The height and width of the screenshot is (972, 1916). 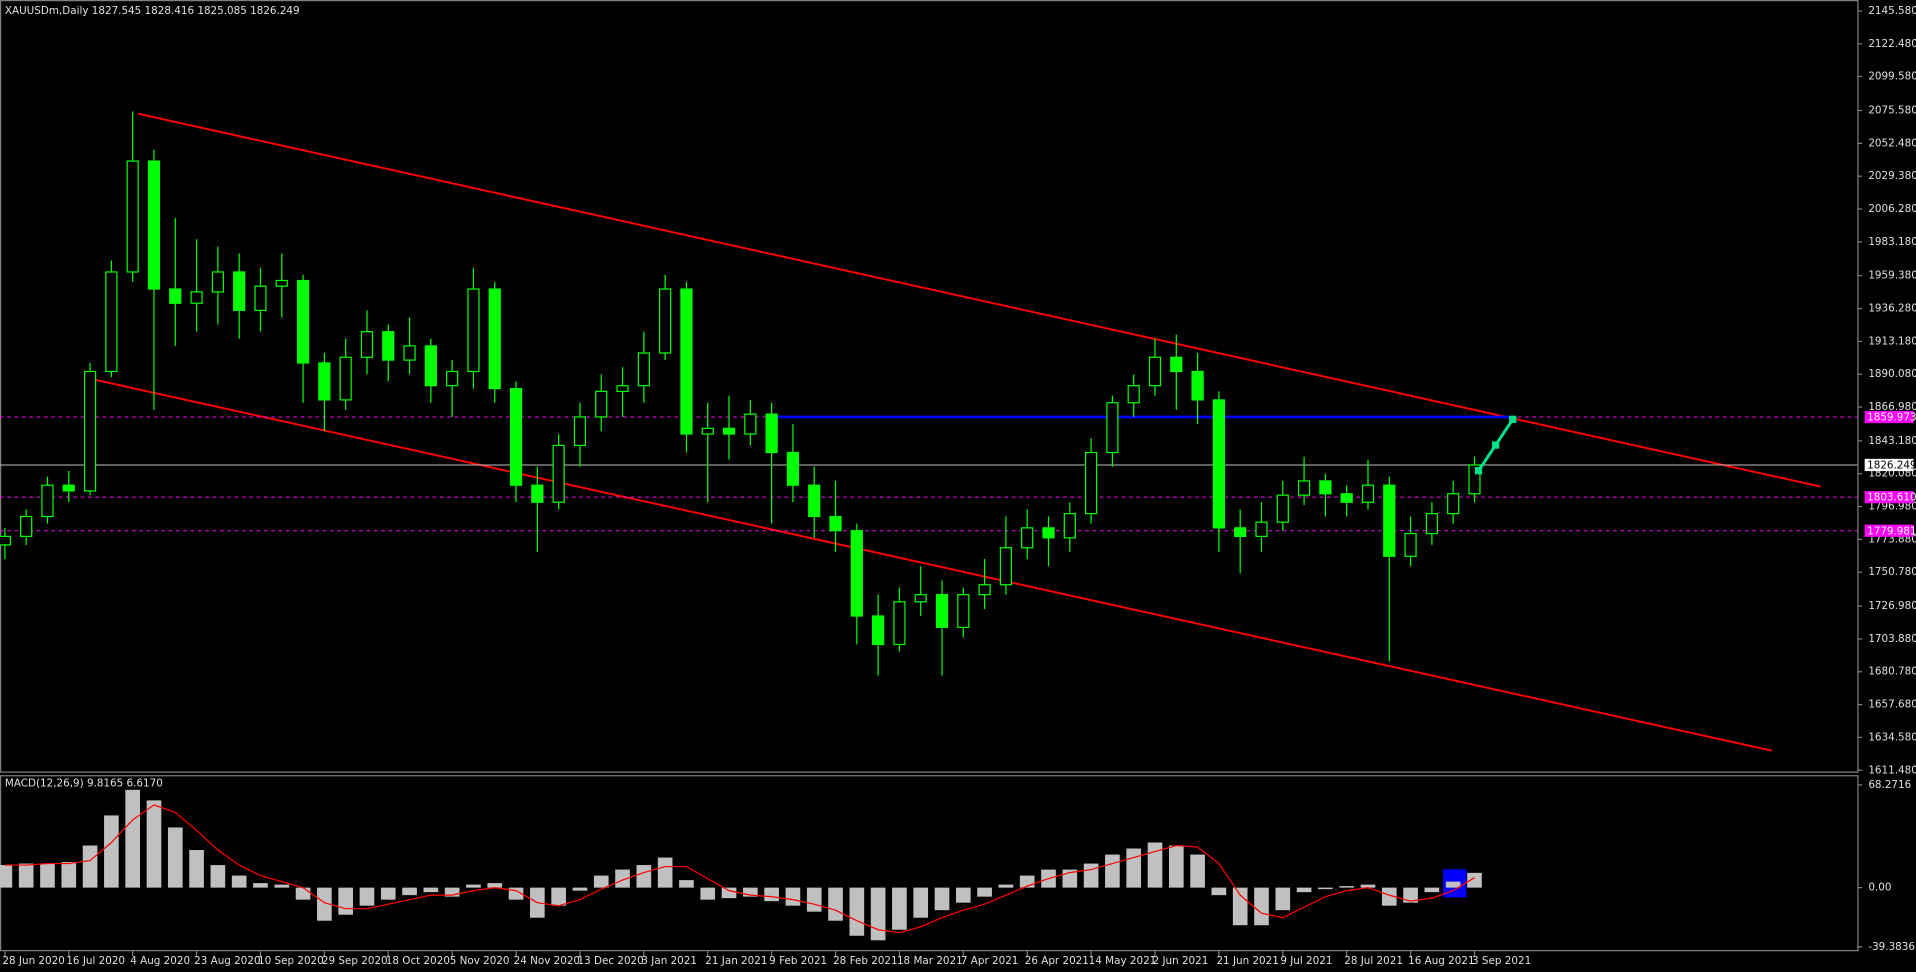 What do you see at coordinates (1891, 466) in the screenshot?
I see `level-label: 1826.249` at bounding box center [1891, 466].